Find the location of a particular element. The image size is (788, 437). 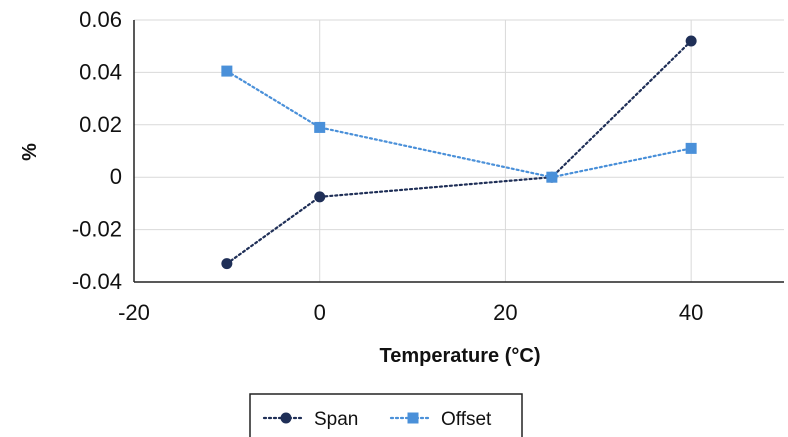

x-tick-labels: -20 0 20 40 is located at coordinates (410, 312).